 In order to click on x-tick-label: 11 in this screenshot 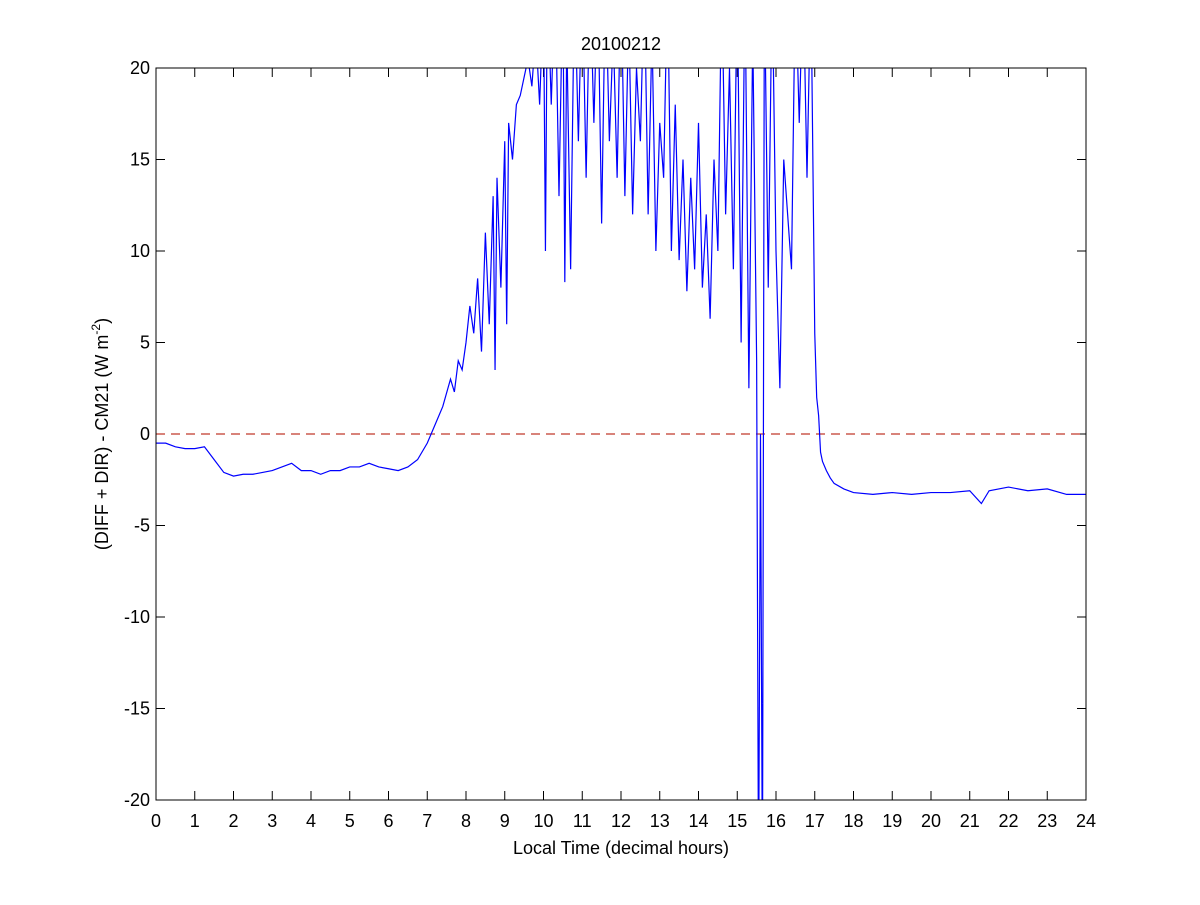, I will do `click(582, 821)`.